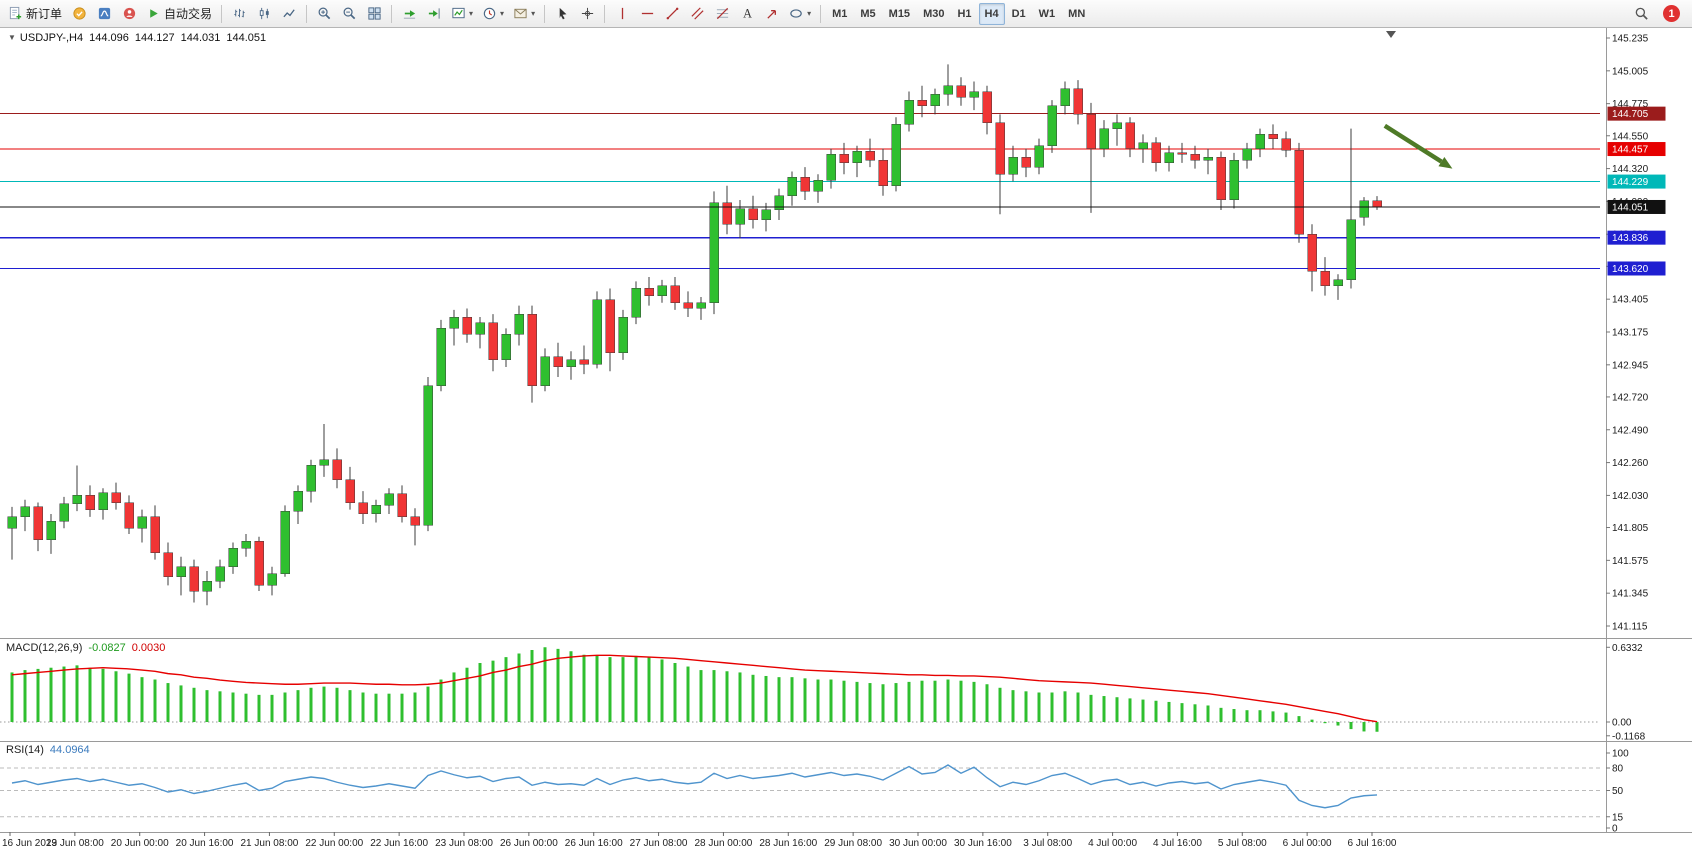 Image resolution: width=1692 pixels, height=850 pixels. What do you see at coordinates (289, 14) in the screenshot?
I see `line-chart-button` at bounding box center [289, 14].